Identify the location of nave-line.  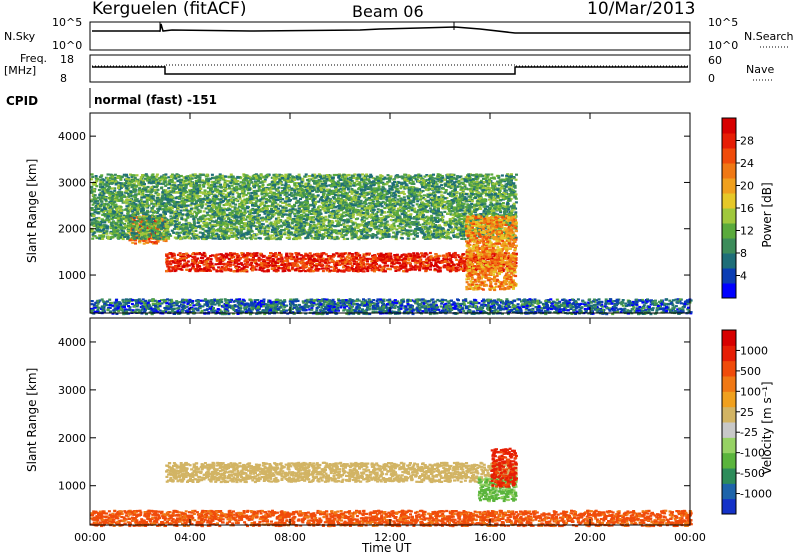
(390, 65).